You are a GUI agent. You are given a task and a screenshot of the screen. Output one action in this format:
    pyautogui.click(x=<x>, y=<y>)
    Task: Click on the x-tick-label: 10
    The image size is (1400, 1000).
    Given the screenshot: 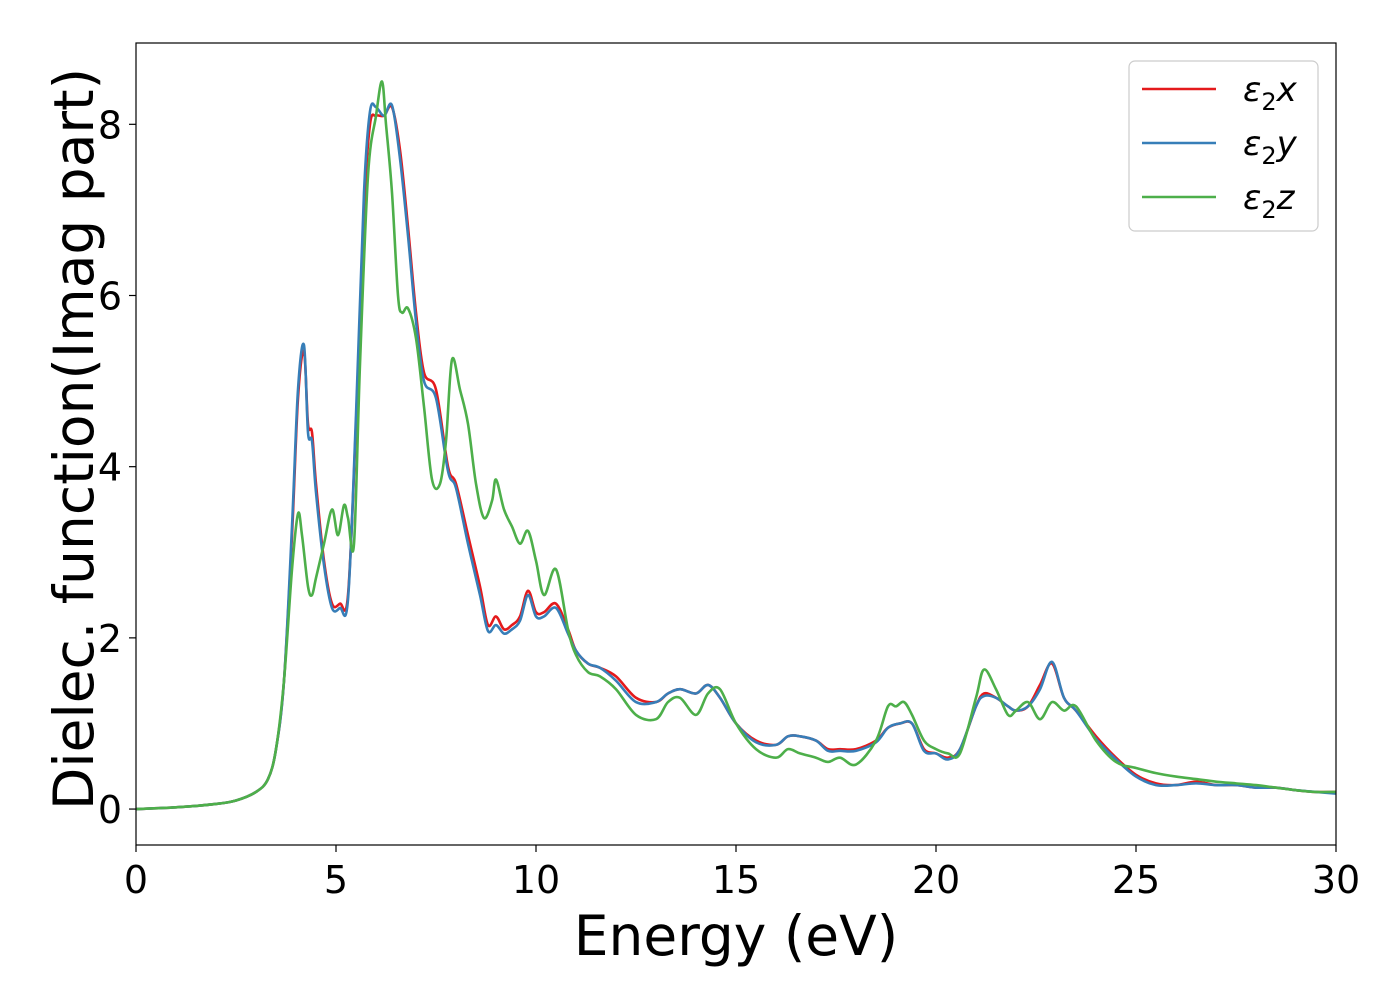 What is the action you would take?
    pyautogui.click(x=536, y=880)
    